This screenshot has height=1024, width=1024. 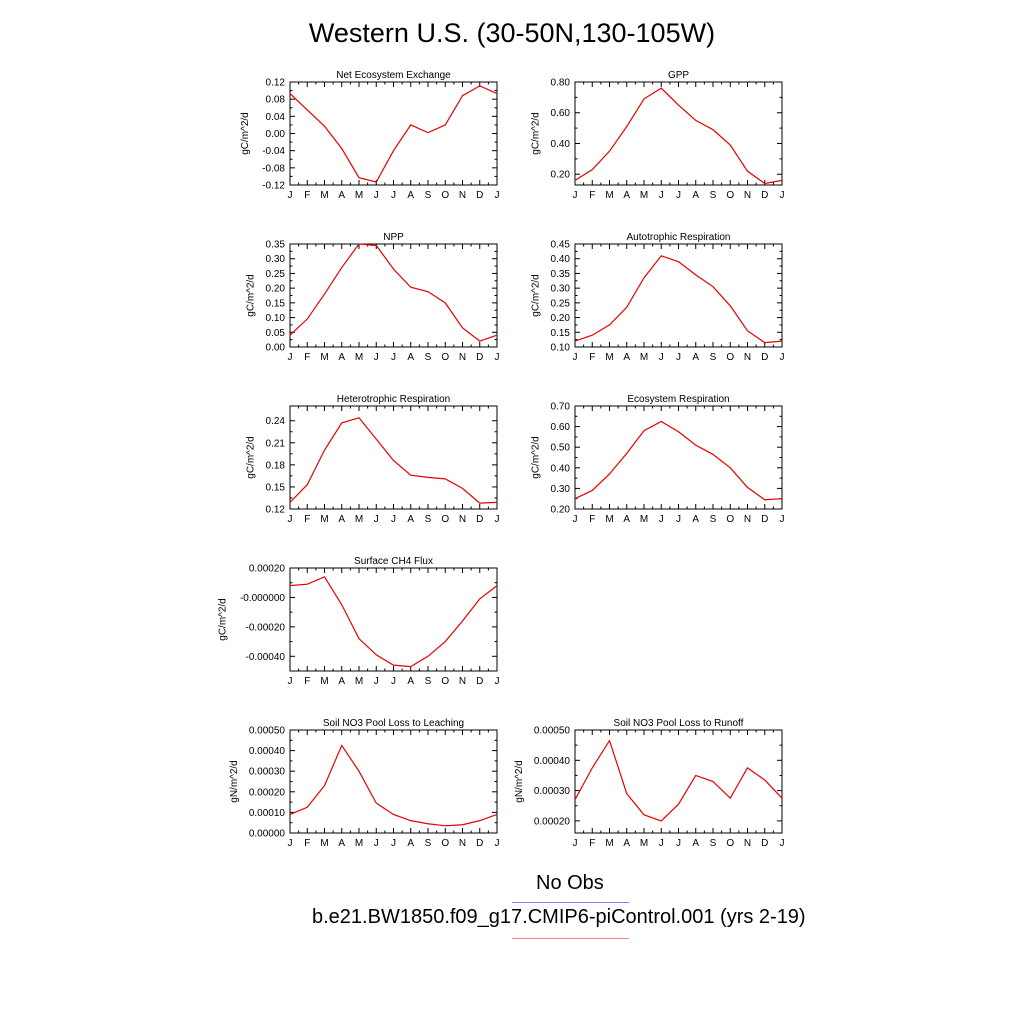 What do you see at coordinates (266, 657) in the screenshot?
I see `y-tick-label: -0.00040` at bounding box center [266, 657].